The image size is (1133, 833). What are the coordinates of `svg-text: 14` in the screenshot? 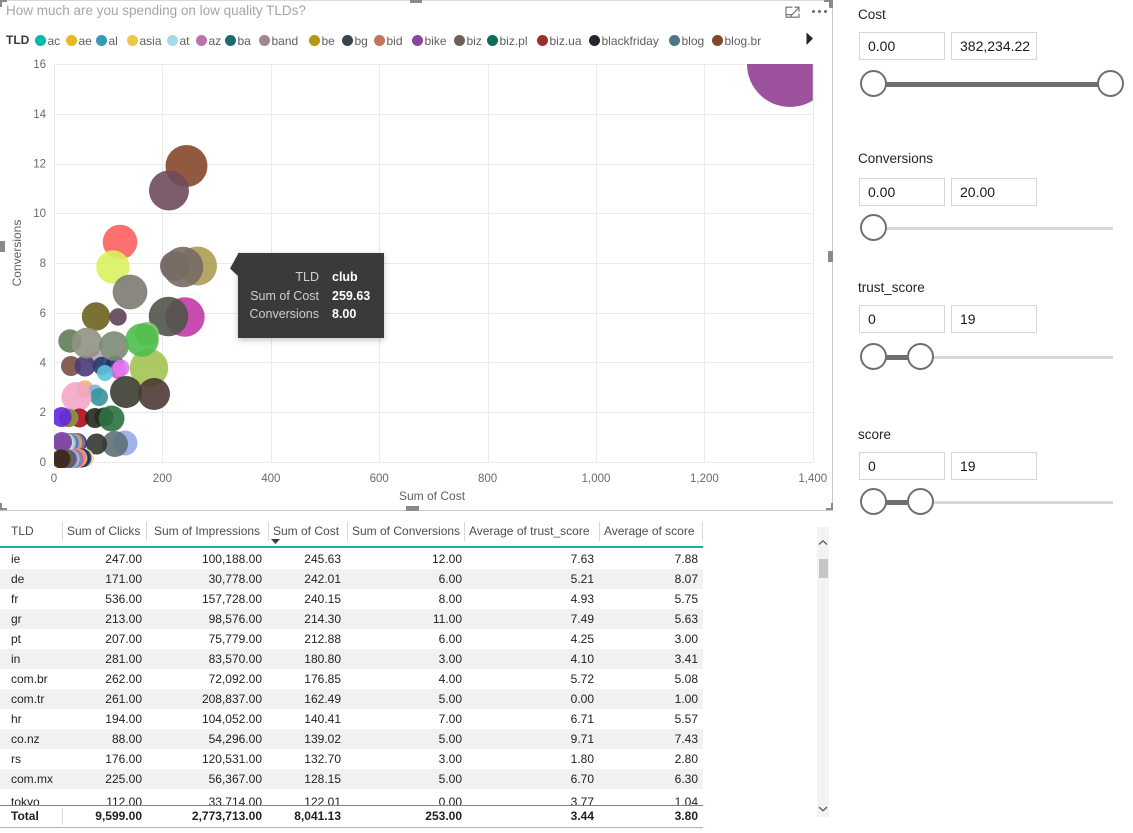 It's located at (39, 115).